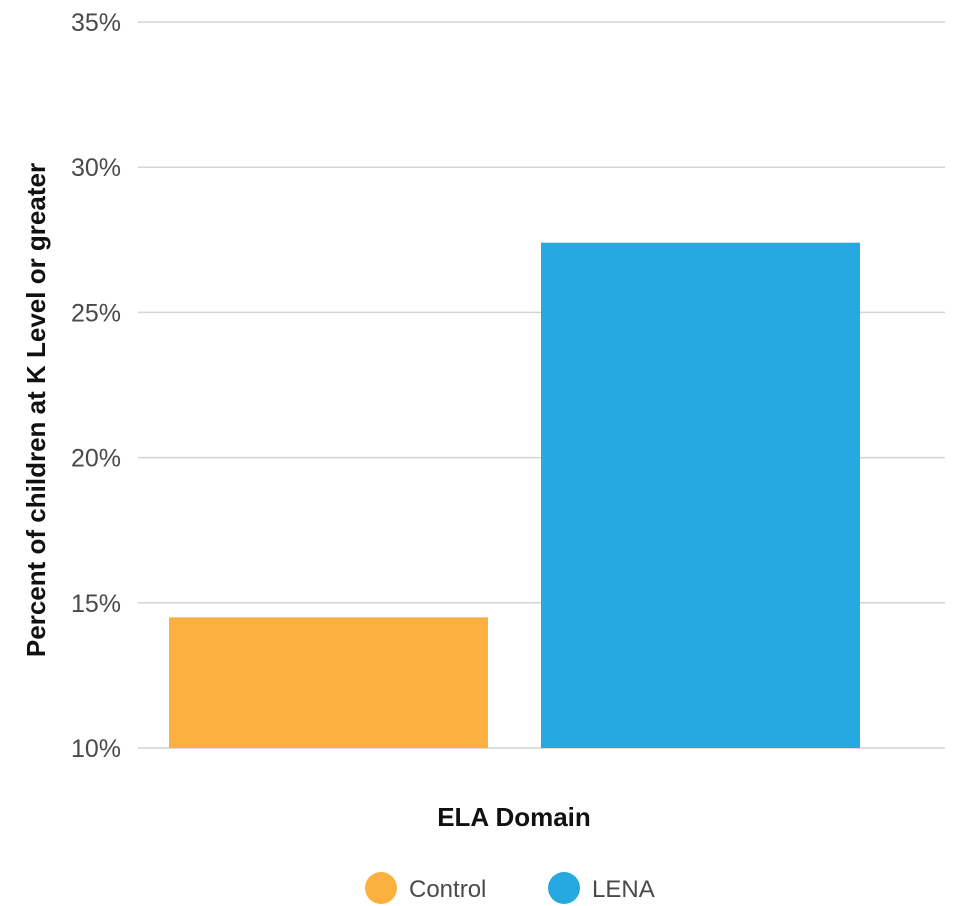 The image size is (957, 906). I want to click on y-tick-label: 35%, so click(96, 23).